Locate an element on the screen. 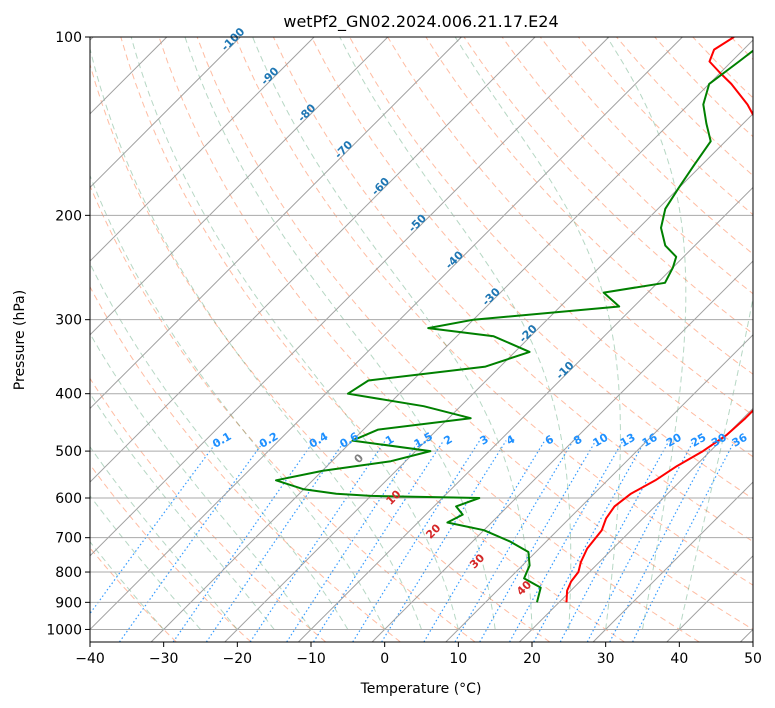  mixing-ratio-label: 8 is located at coordinates (577, 440).